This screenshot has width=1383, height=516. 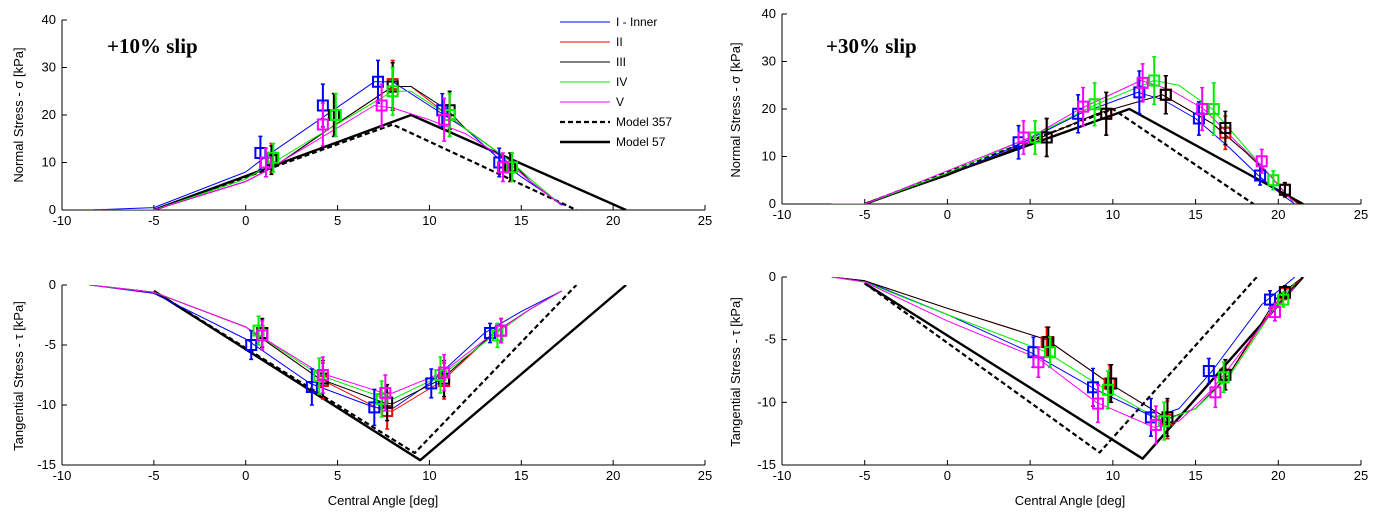 What do you see at coordinates (1070, 500) in the screenshot?
I see `x-axis-label: Central Angle [deg]` at bounding box center [1070, 500].